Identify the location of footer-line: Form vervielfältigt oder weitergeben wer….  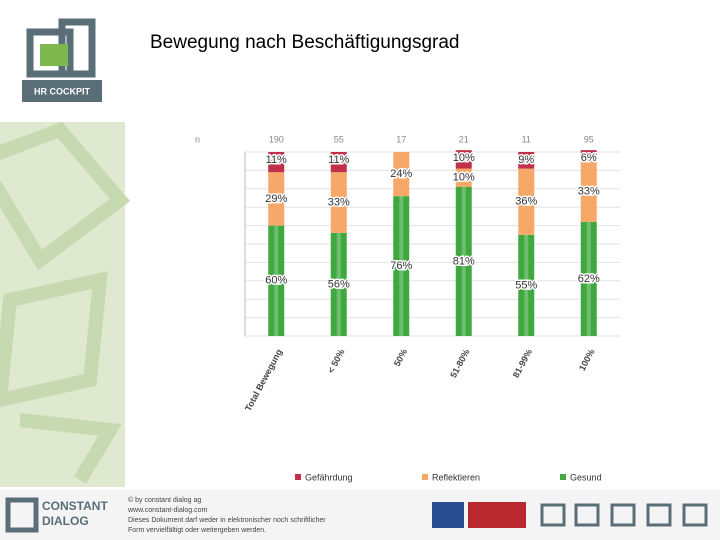
(197, 530).